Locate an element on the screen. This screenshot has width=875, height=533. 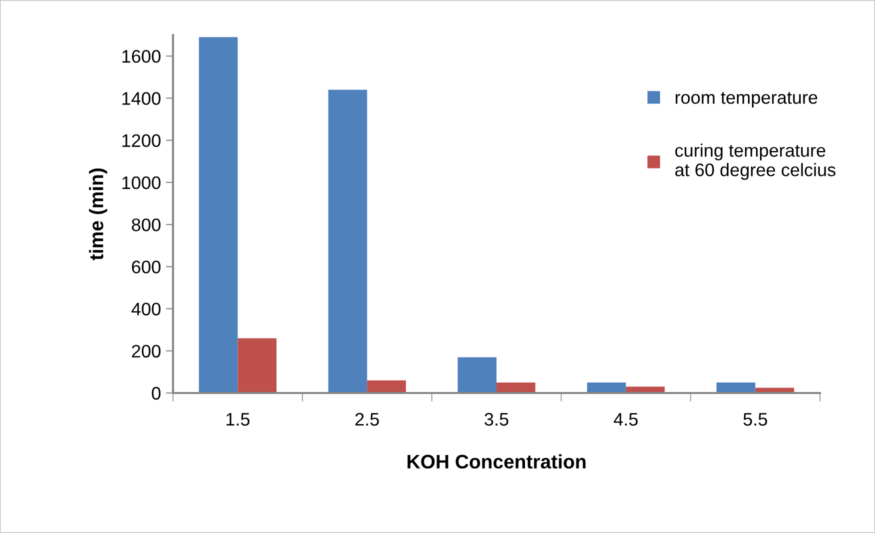
y-tick-label: 1000 is located at coordinates (141, 183).